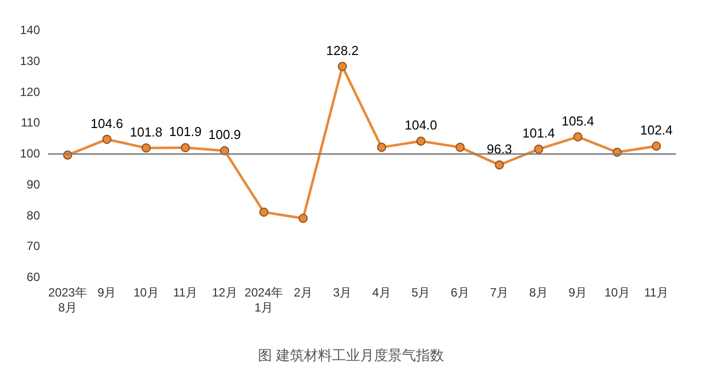  I want to click on x-tick-label: 12月, so click(225, 293).